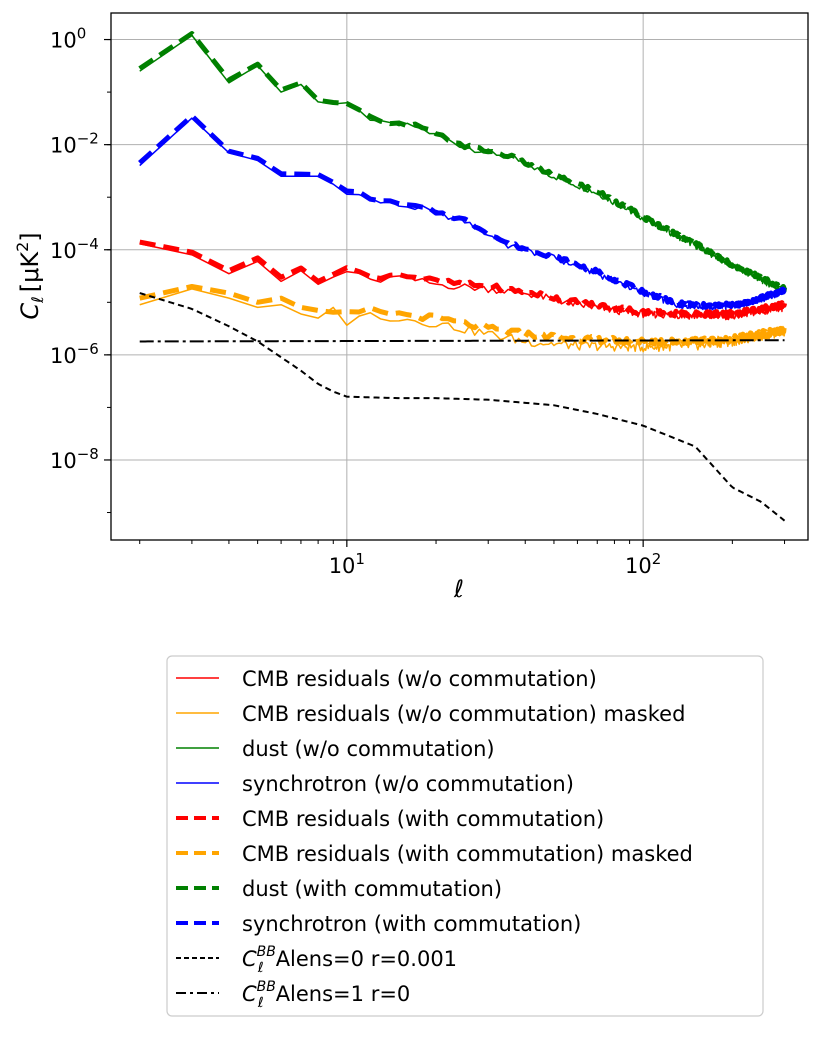  I want to click on legend-label: synchrotron (w/o commutation), so click(408, 784).